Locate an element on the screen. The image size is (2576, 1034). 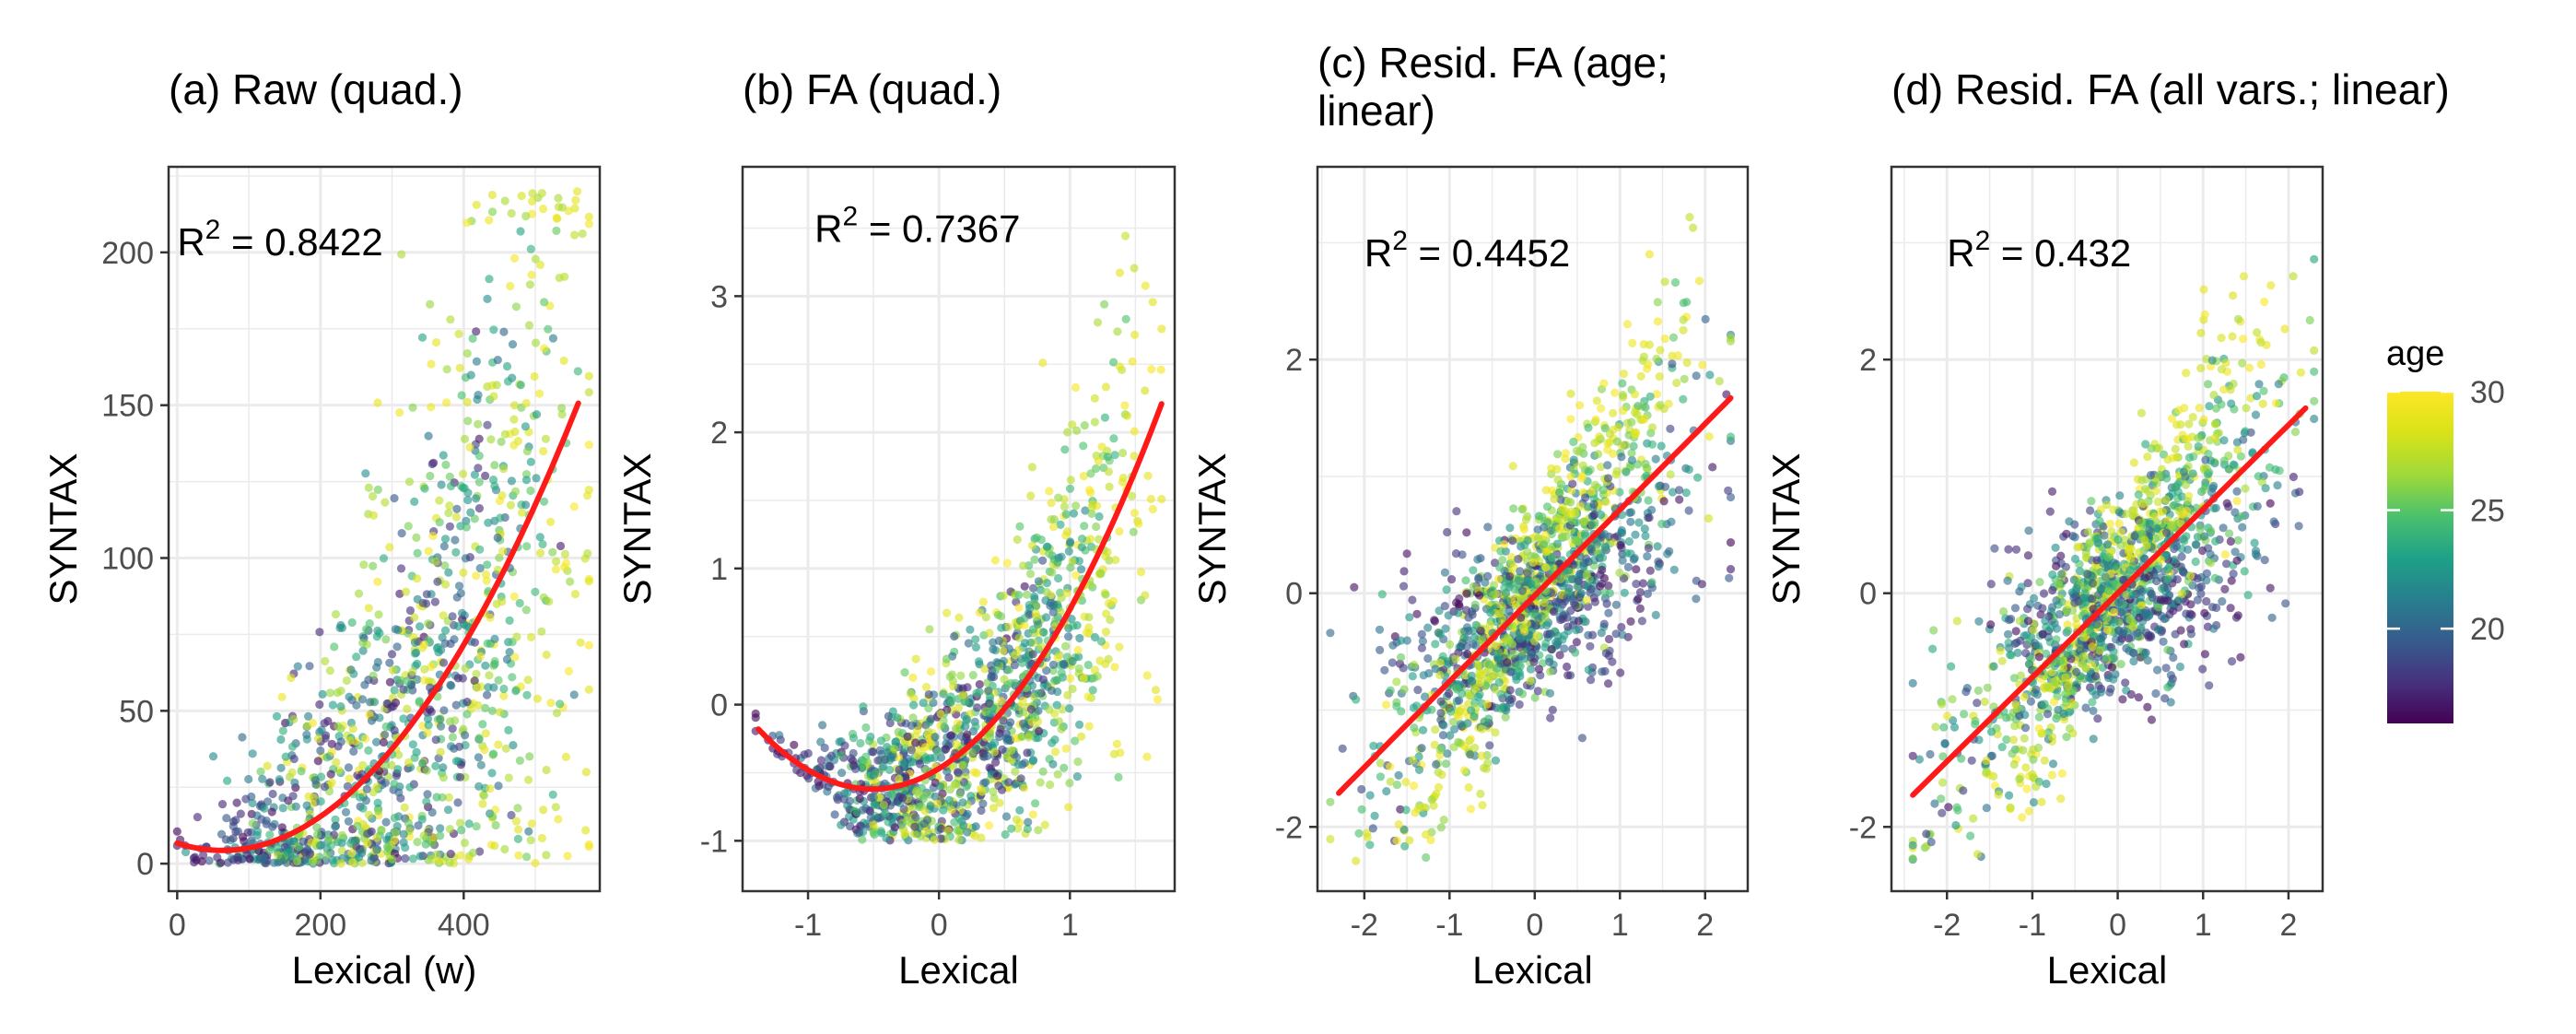
panel-background is located at coordinates (2107, 529).